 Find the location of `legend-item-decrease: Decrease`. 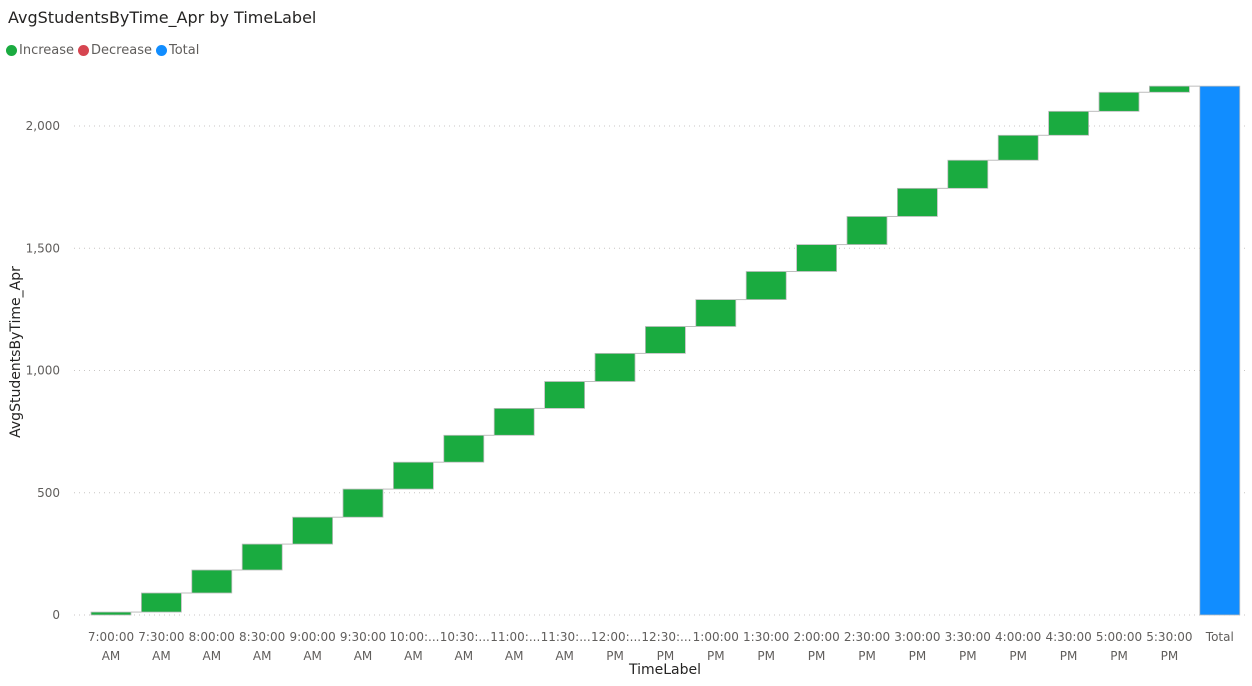

legend-item-decrease: Decrease is located at coordinates (115, 50).